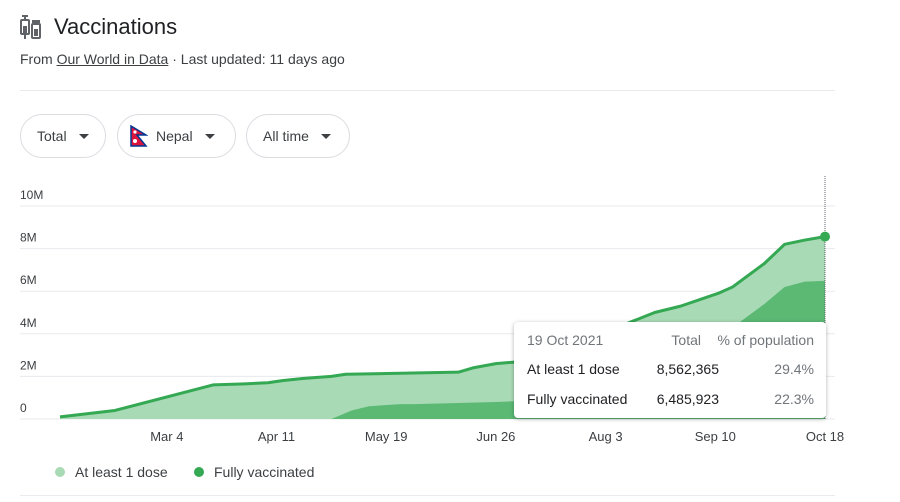  What do you see at coordinates (31, 195) in the screenshot?
I see `y-tick-label: 10M` at bounding box center [31, 195].